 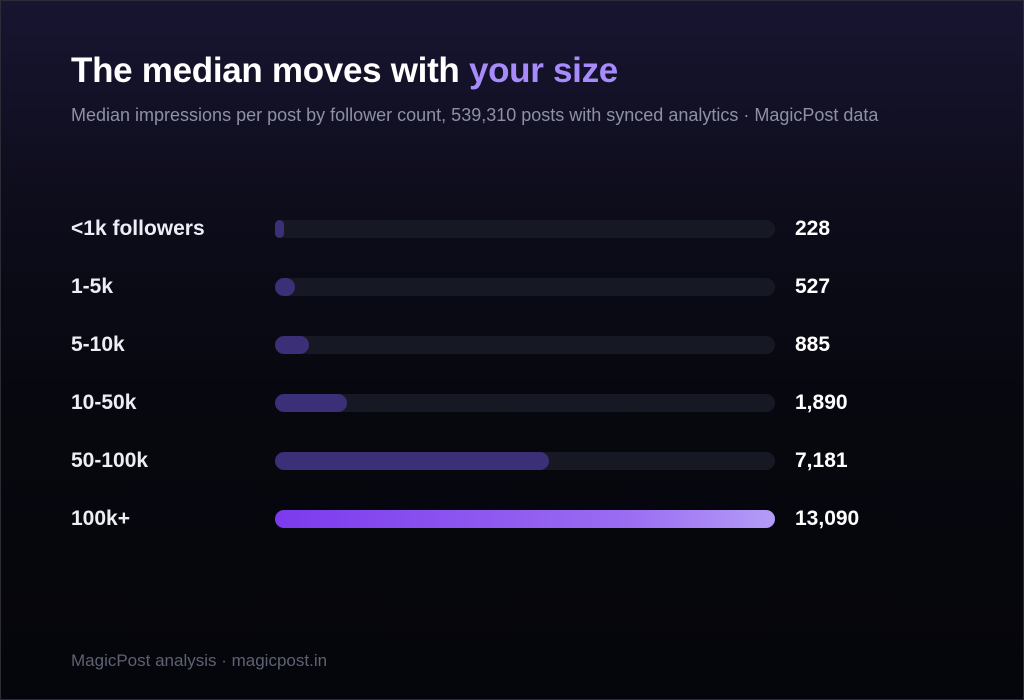 I want to click on value-label: 228, so click(x=813, y=228).